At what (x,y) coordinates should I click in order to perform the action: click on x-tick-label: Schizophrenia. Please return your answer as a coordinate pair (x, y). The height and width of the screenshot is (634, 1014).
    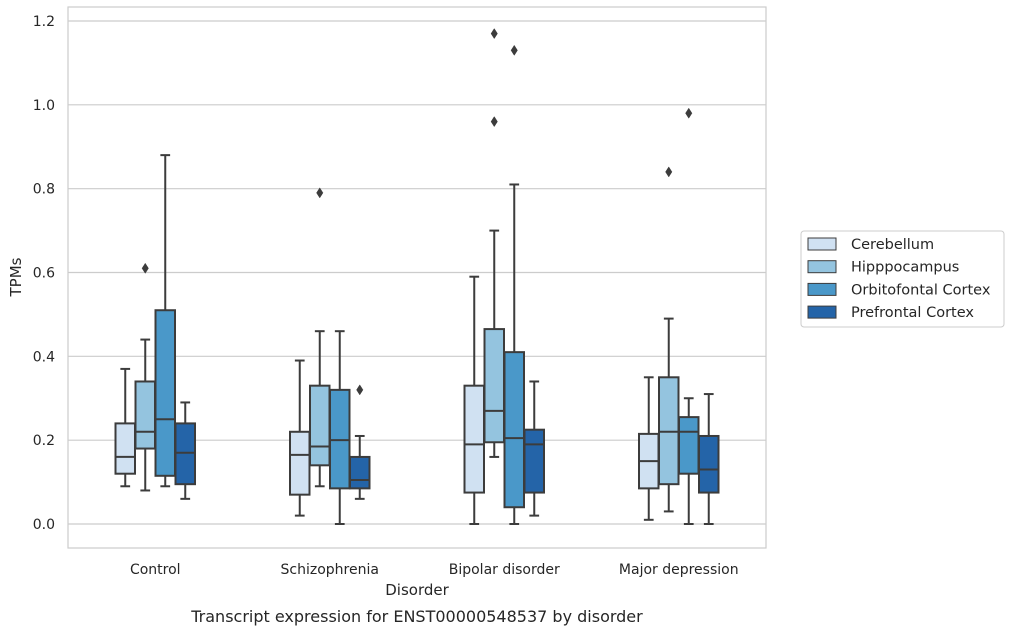
    Looking at the image, I should click on (330, 570).